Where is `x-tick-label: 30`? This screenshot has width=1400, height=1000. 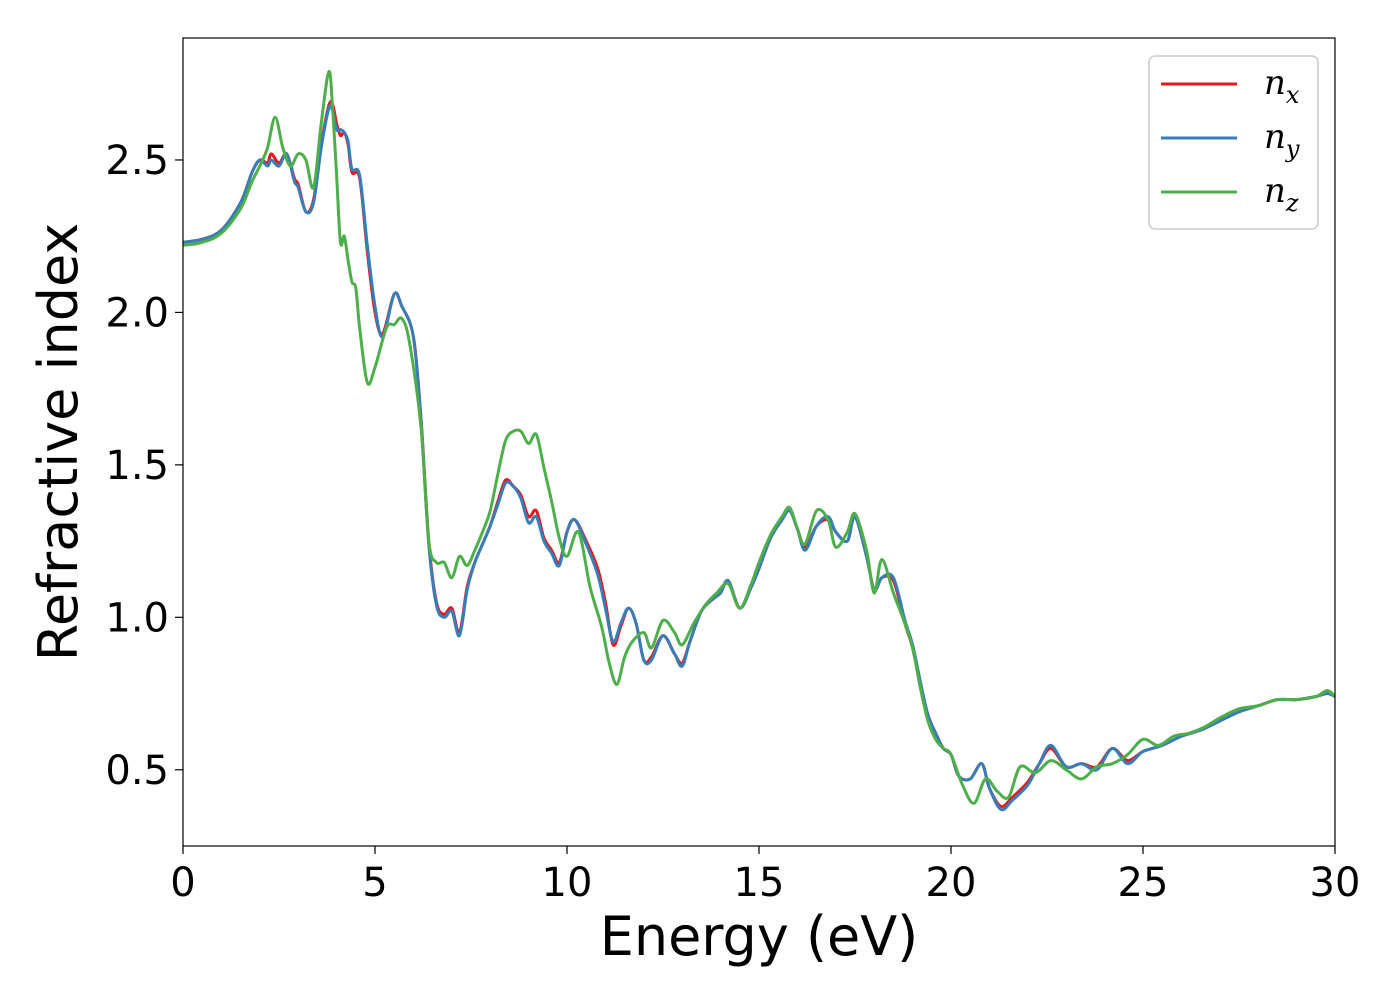
x-tick-label: 30 is located at coordinates (1335, 883).